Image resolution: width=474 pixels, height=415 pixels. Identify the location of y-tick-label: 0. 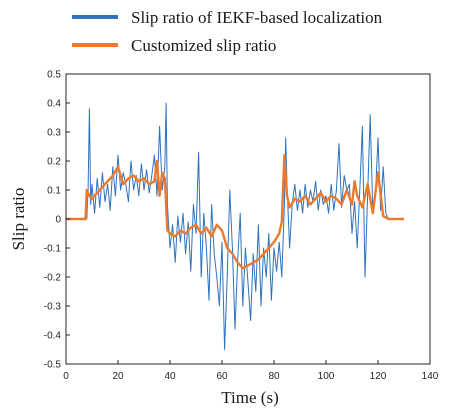
(58, 220).